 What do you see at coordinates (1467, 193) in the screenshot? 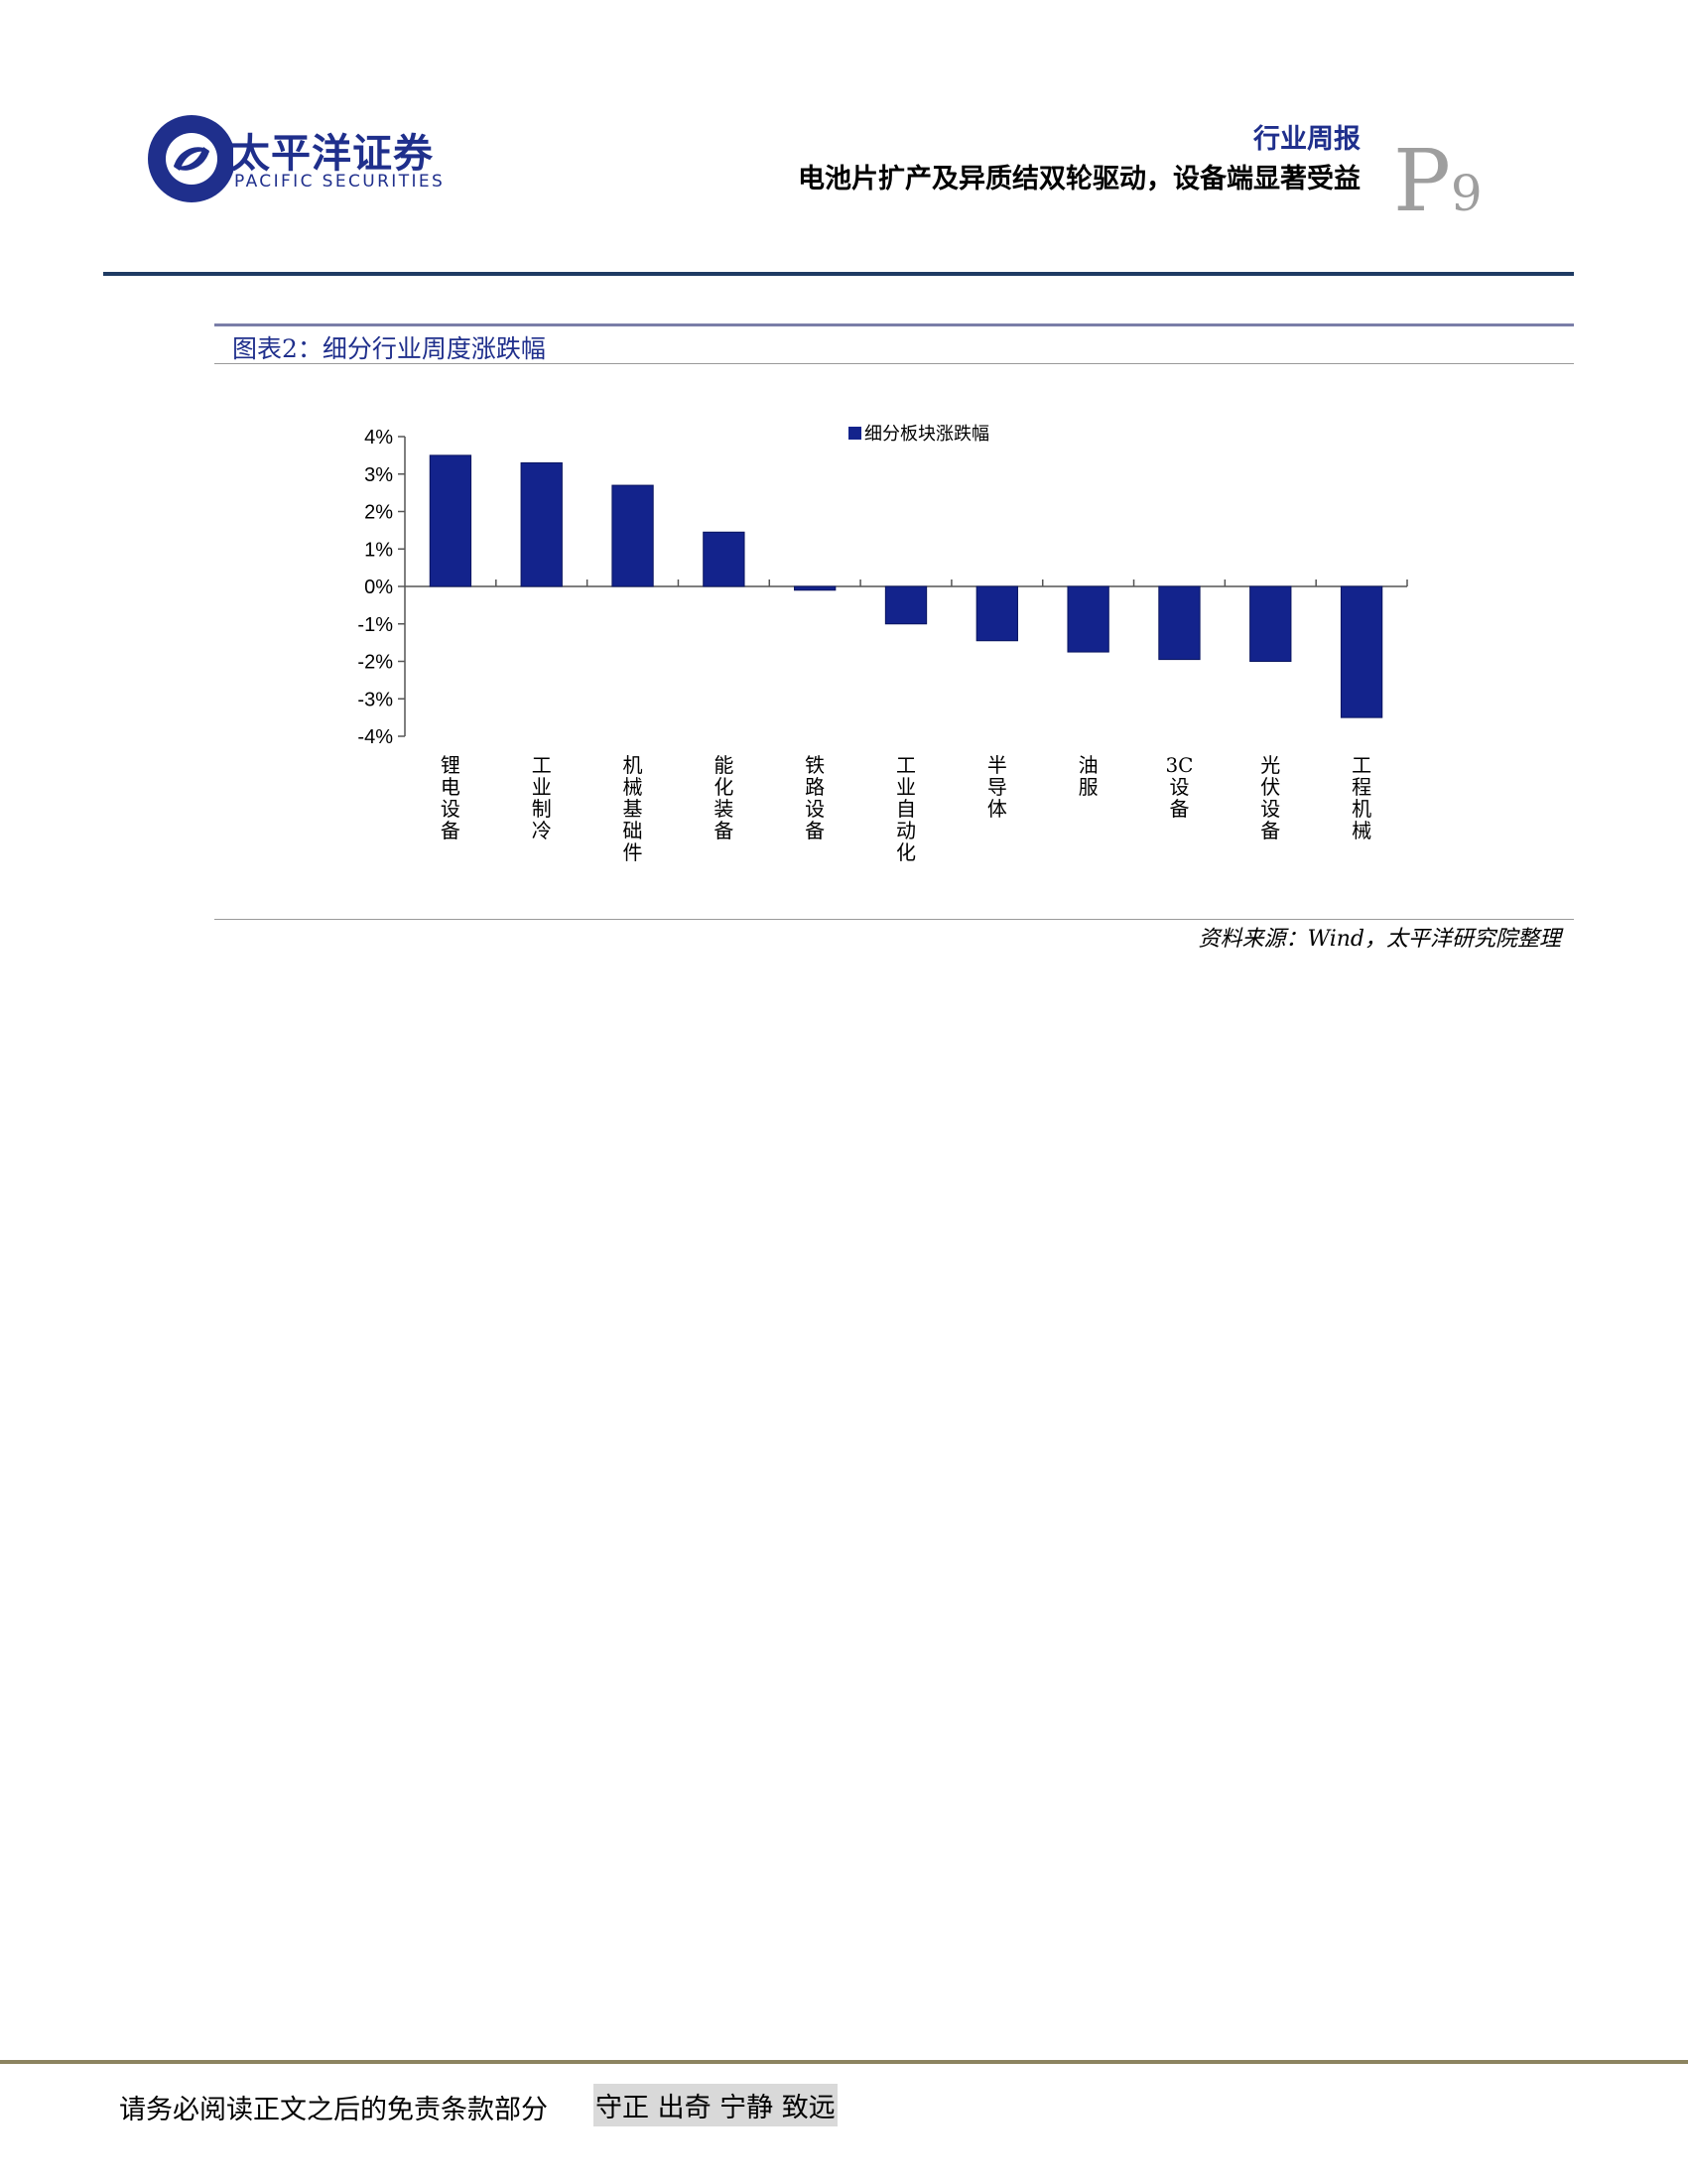
I see `page-digit: 9` at bounding box center [1467, 193].